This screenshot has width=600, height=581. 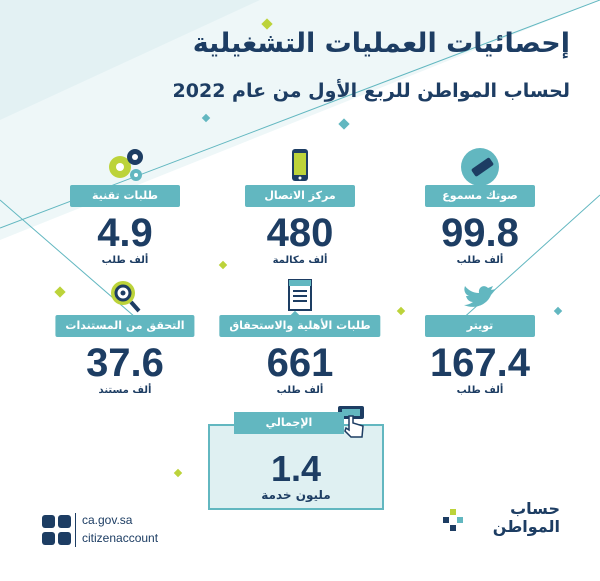 I want to click on total-unit: مليون خدمة, so click(x=296, y=495).